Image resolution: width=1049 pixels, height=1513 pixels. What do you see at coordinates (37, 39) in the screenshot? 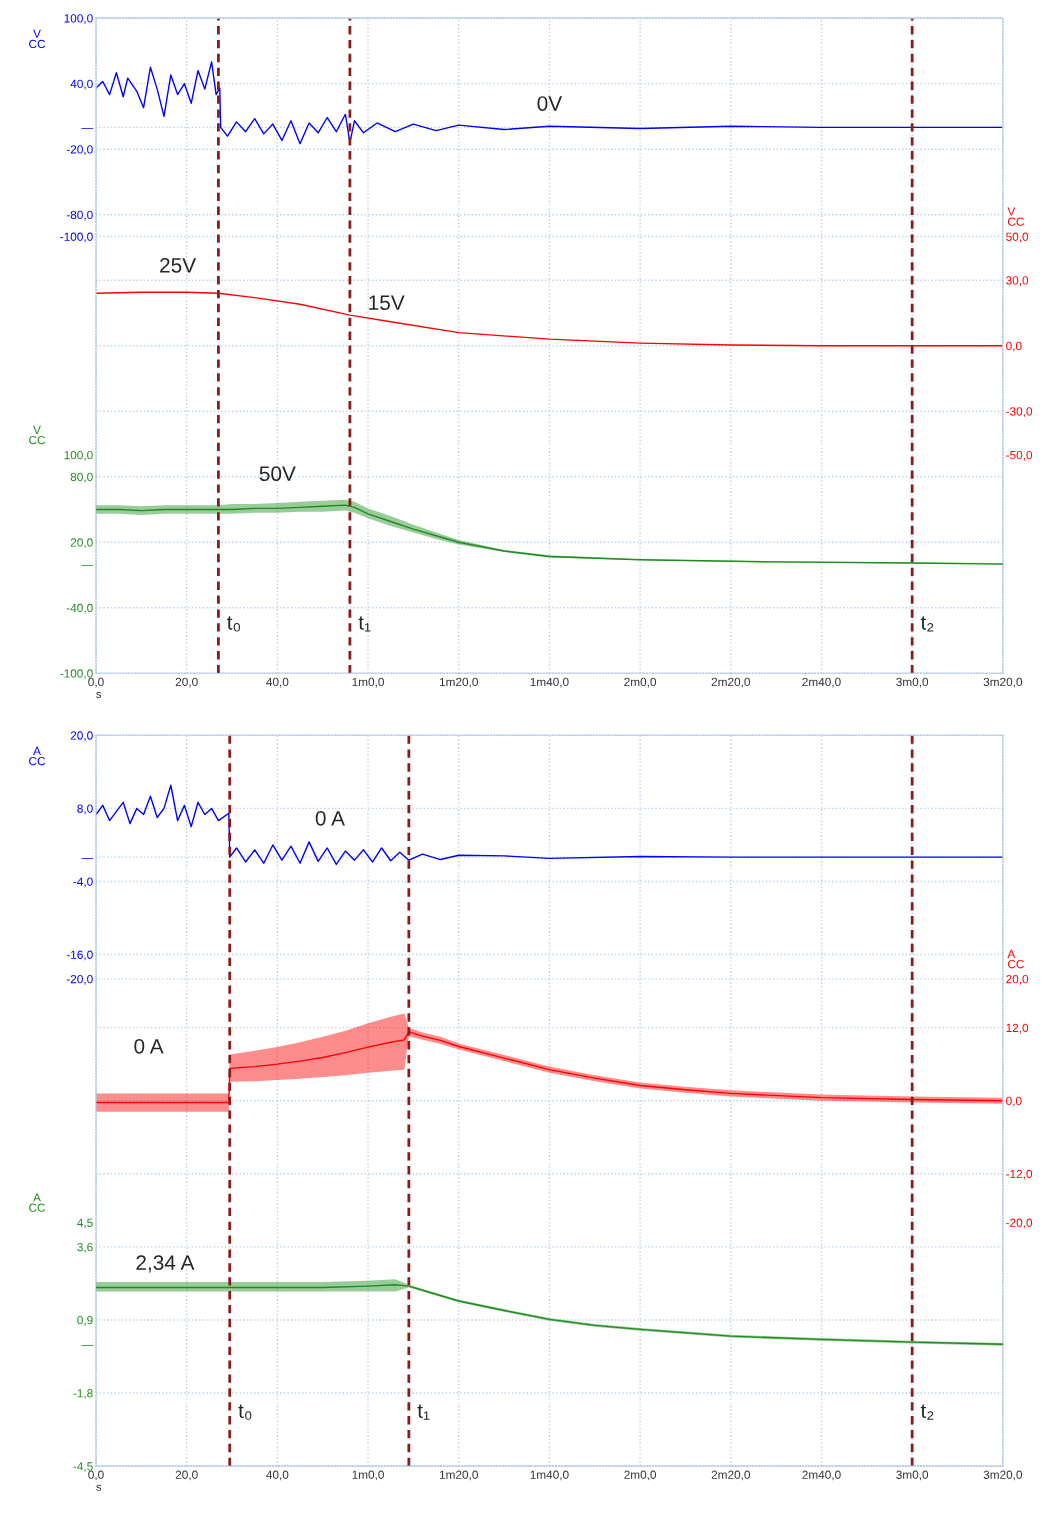
I see `y-axis-title: V CC` at bounding box center [37, 39].